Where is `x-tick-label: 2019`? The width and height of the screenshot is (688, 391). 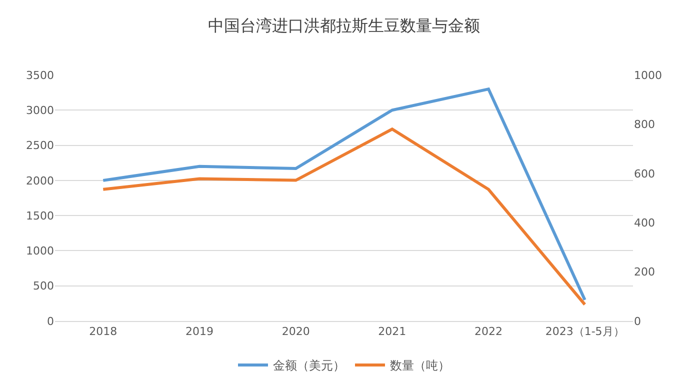
x-tick-label: 2019 is located at coordinates (200, 331).